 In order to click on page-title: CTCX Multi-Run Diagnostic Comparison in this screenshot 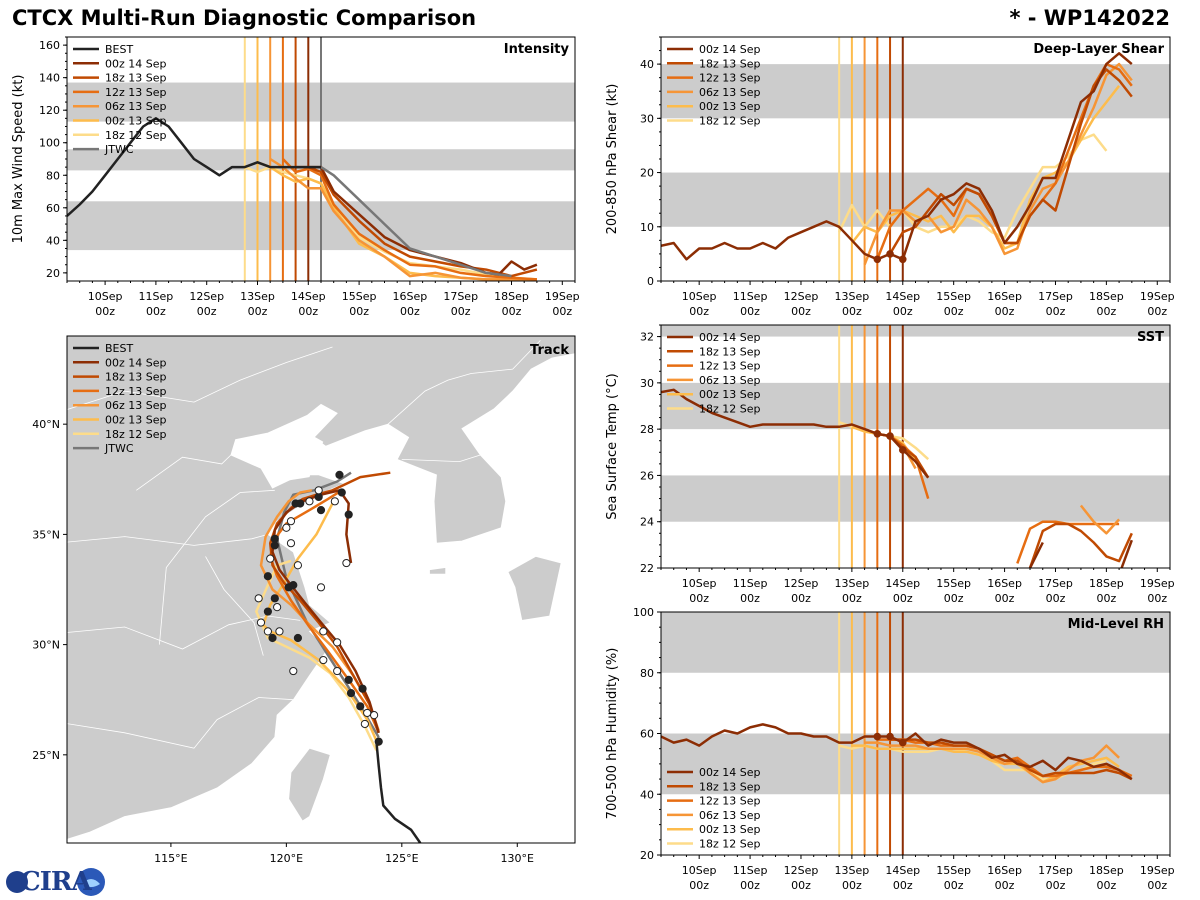, I will do `click(244, 18)`.